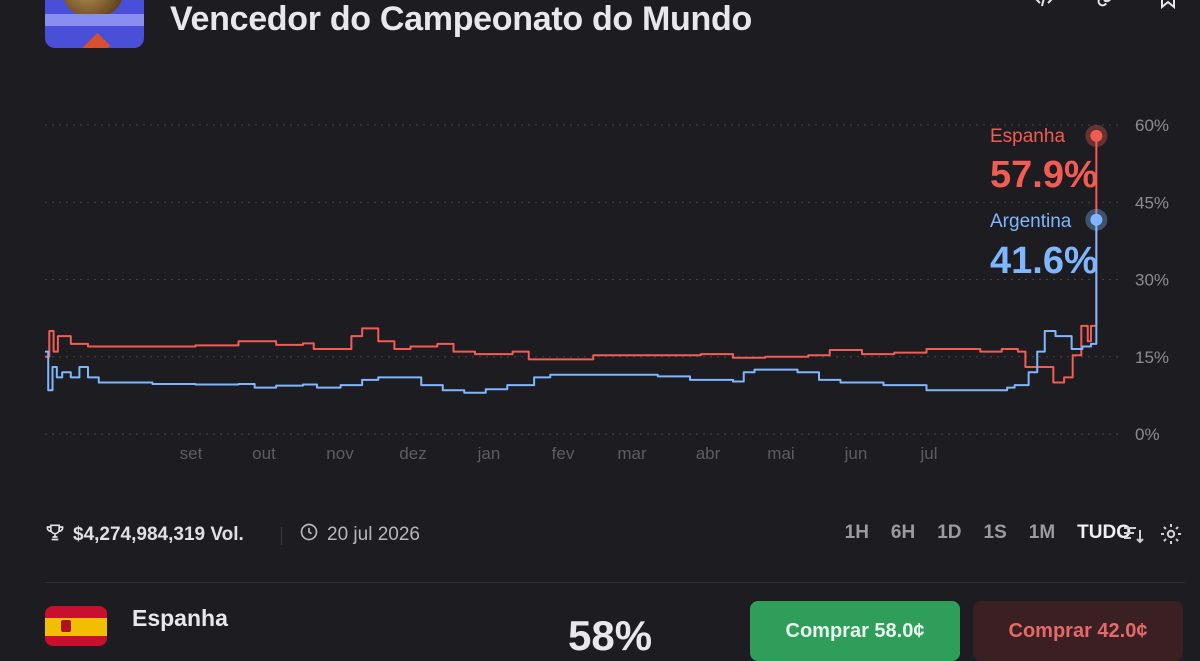 The image size is (1200, 661). I want to click on x-tick-label: jan, so click(489, 453).